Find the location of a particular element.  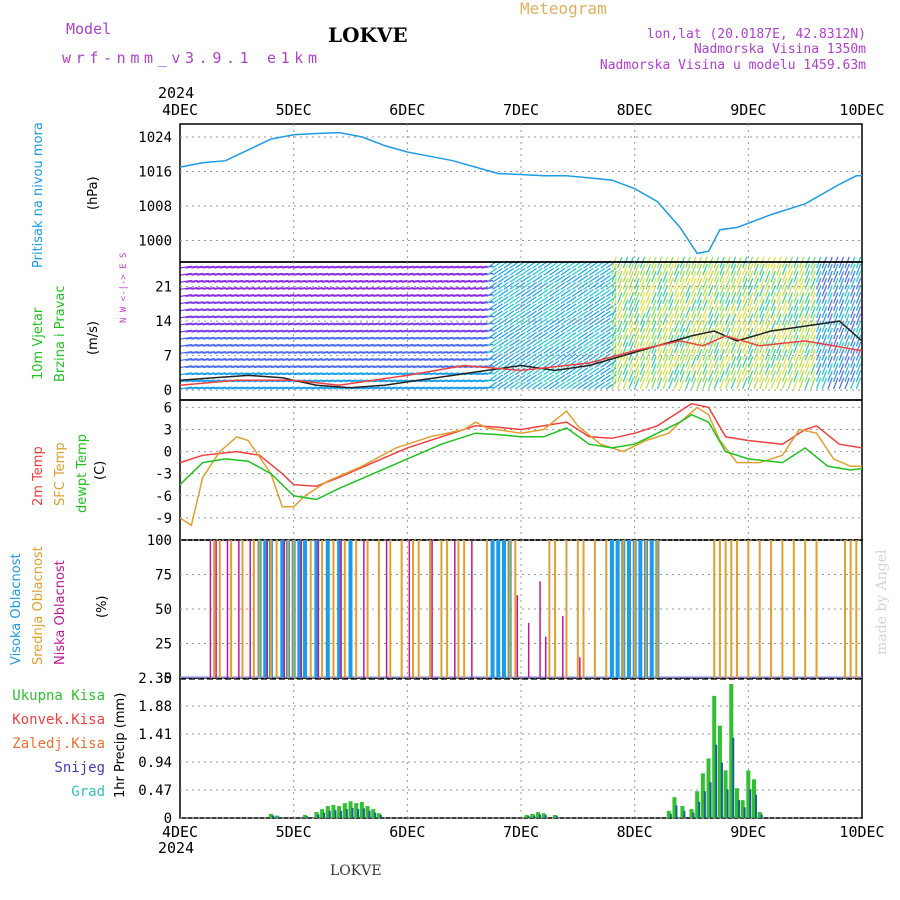

x-tick-label-bottom: 8DEC is located at coordinates (635, 832).